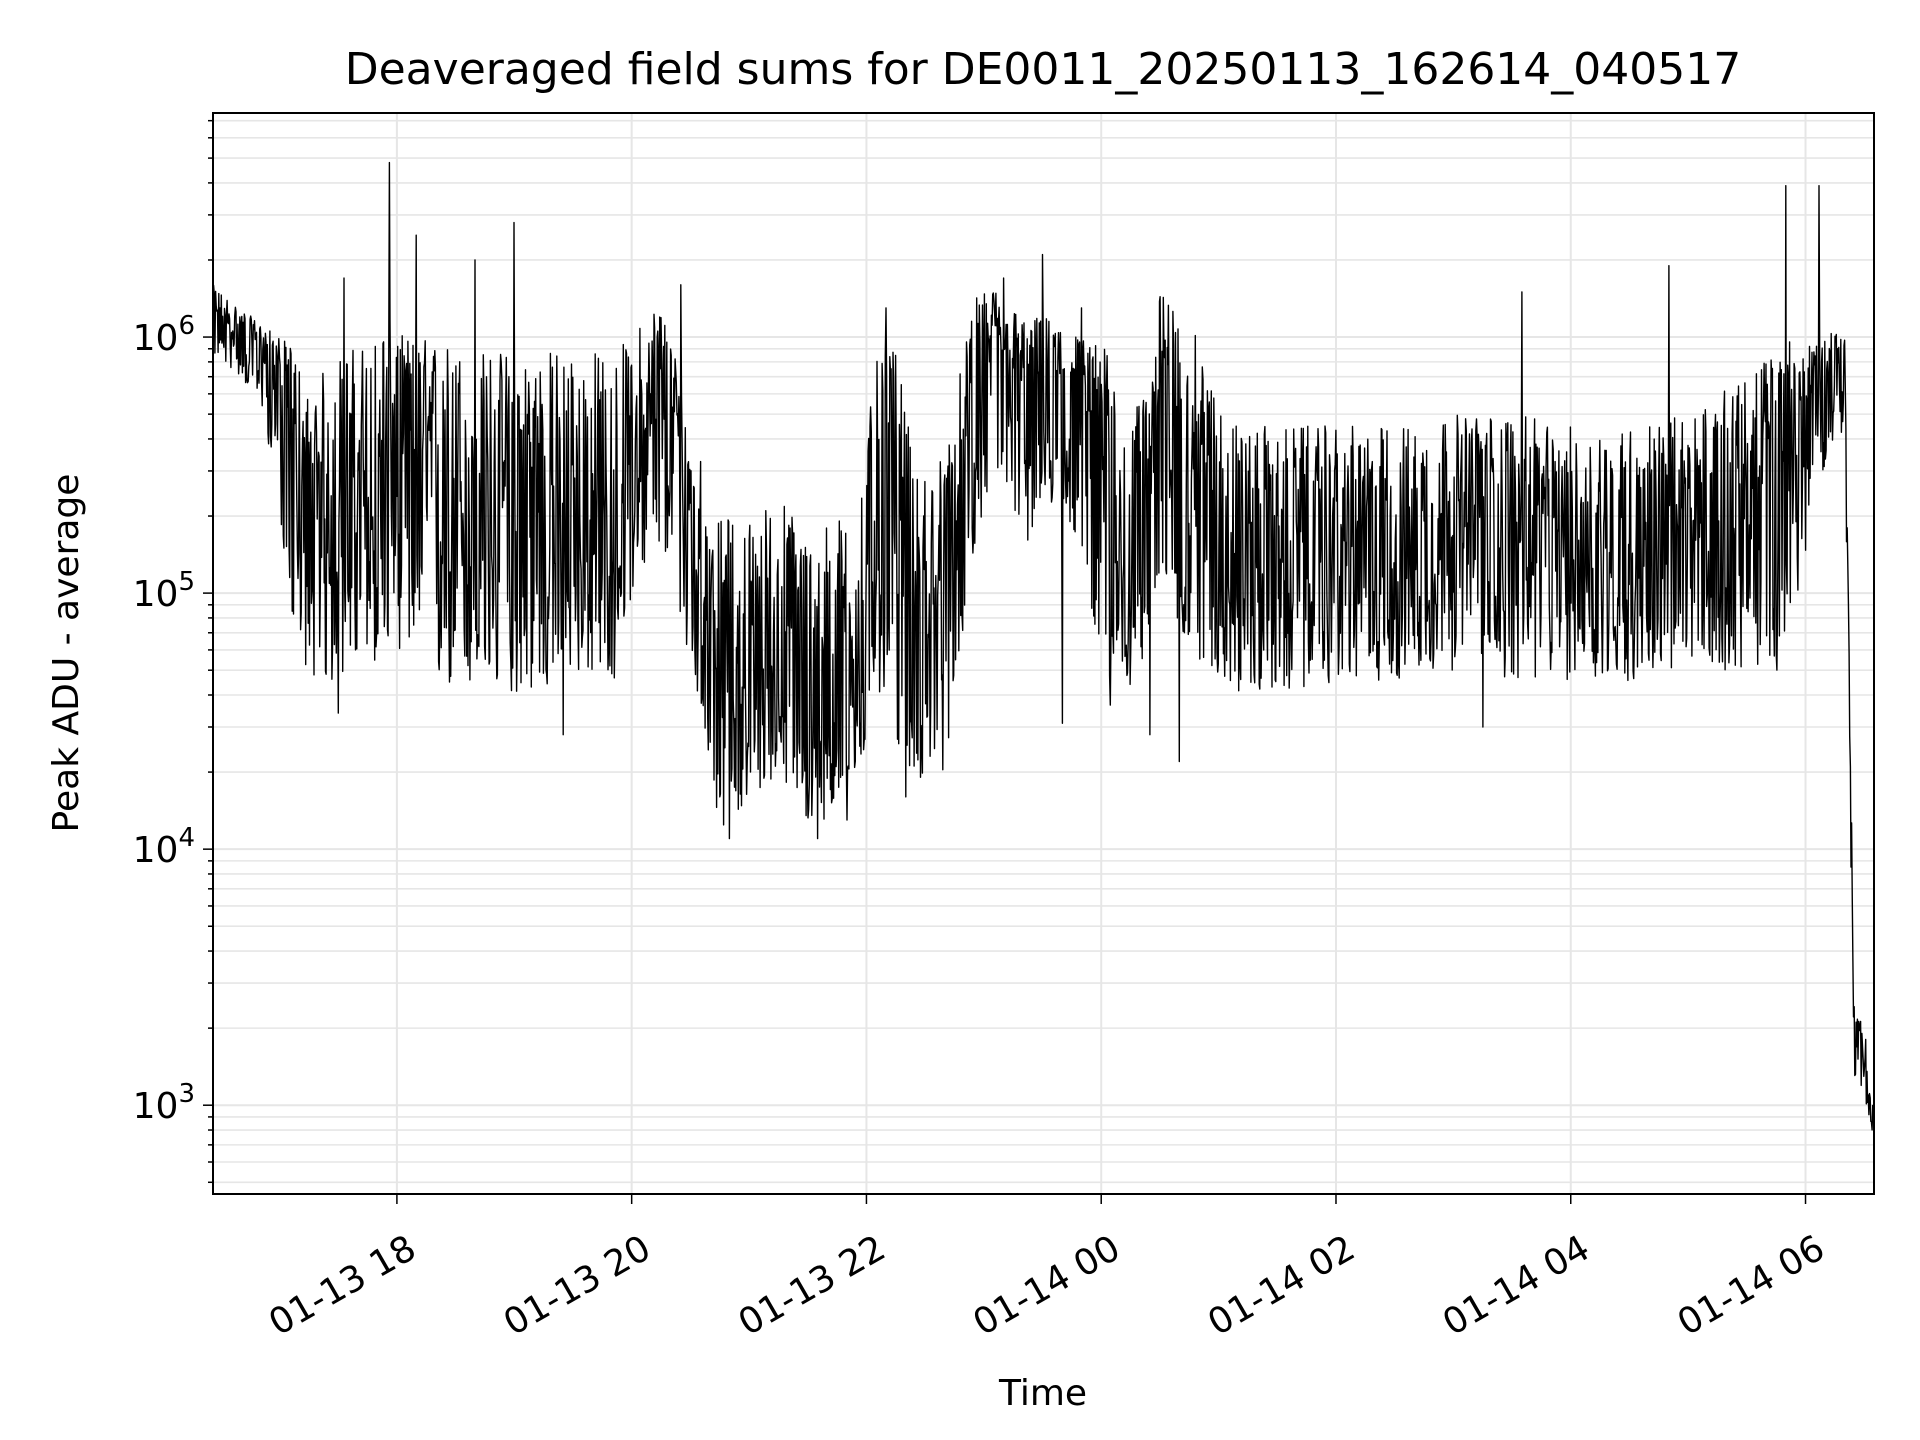 This screenshot has height=1440, width=1920. I want to click on y-tick-exponent: 5, so click(186, 582).